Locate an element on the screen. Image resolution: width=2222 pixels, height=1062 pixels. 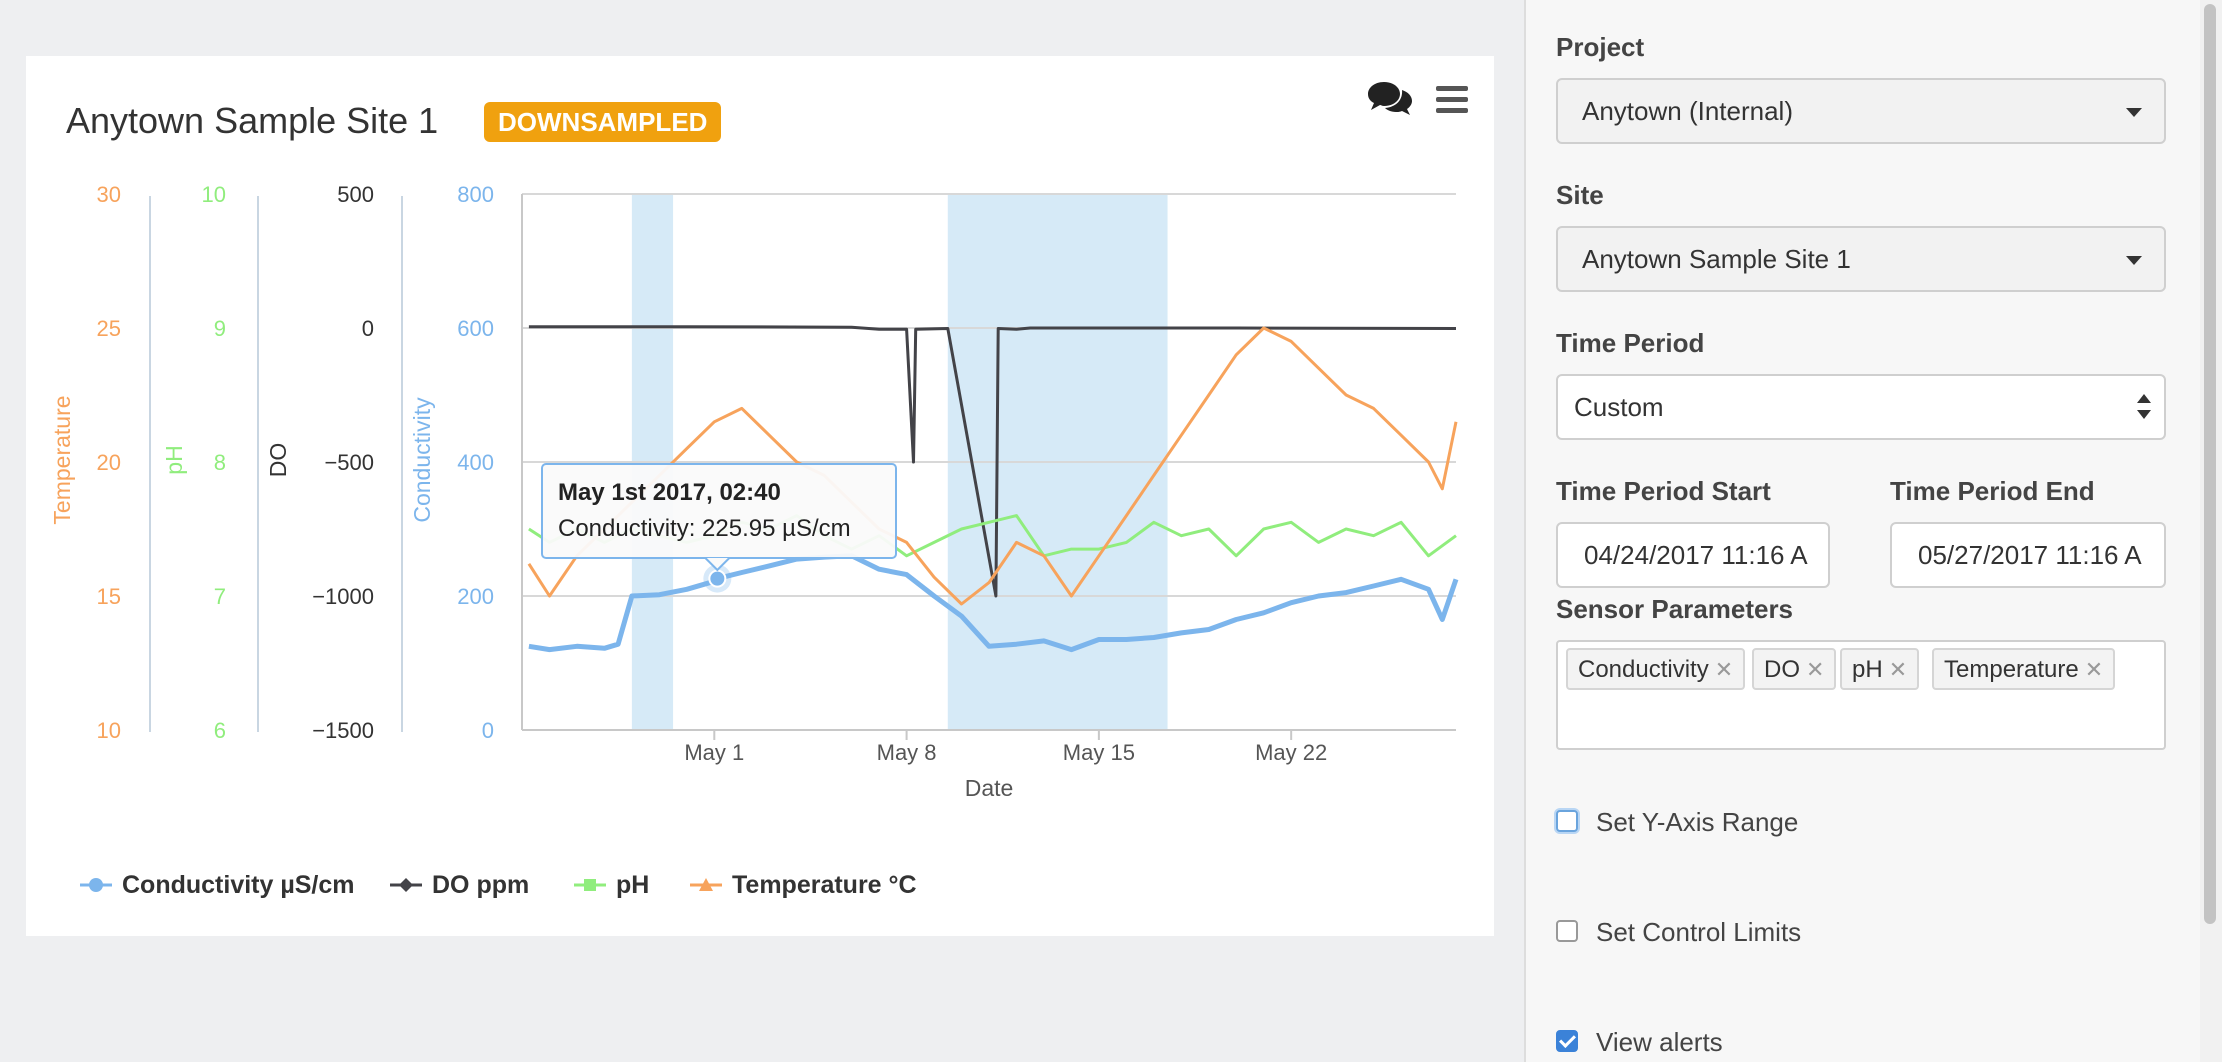
legend-item-temperature: Temperature °C is located at coordinates (803, 885).